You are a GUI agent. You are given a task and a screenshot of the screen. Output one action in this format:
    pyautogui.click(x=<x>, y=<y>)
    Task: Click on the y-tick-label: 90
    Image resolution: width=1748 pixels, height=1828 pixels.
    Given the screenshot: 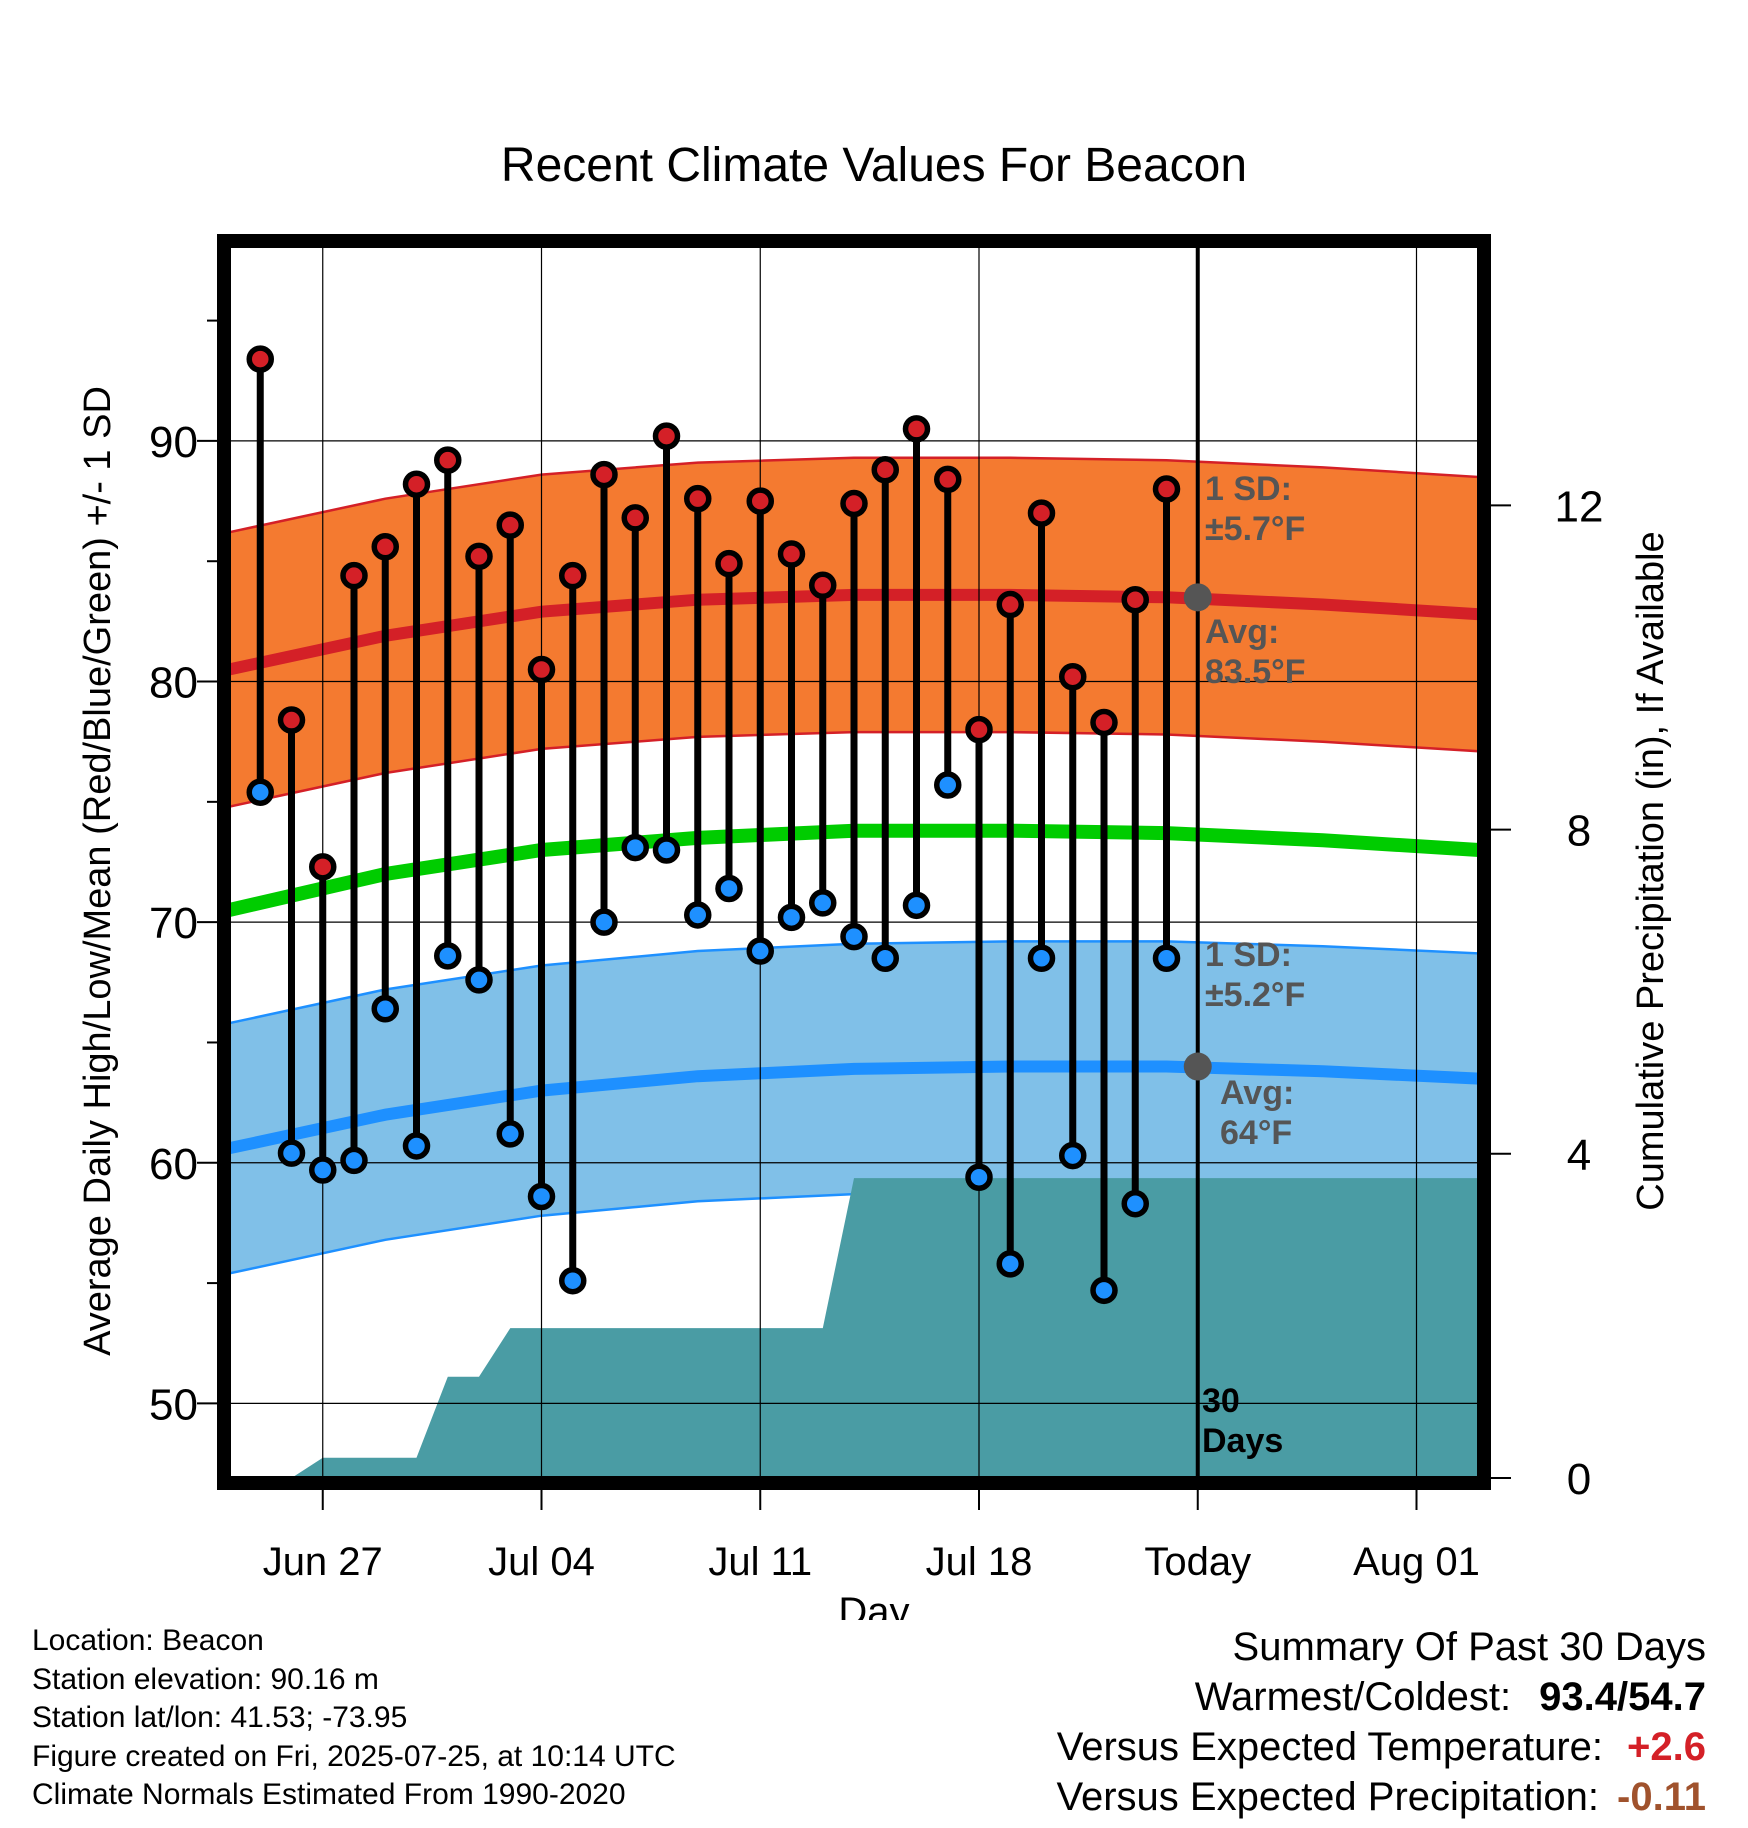 What is the action you would take?
    pyautogui.click(x=173, y=442)
    